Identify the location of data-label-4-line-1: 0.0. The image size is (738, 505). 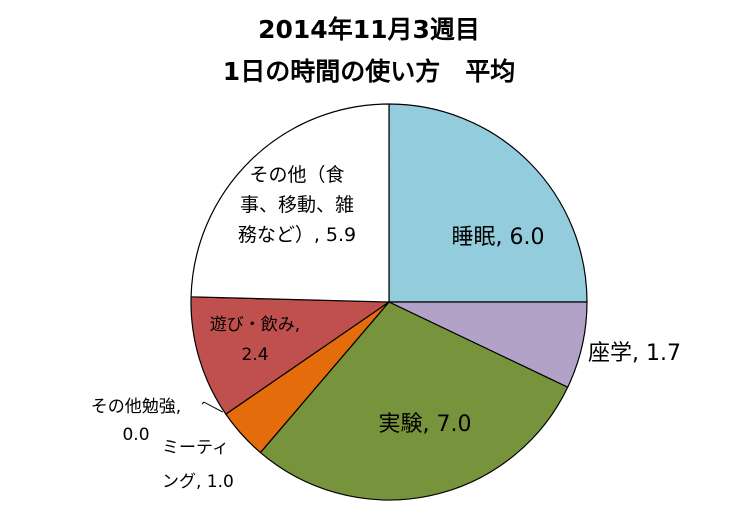
(135, 435).